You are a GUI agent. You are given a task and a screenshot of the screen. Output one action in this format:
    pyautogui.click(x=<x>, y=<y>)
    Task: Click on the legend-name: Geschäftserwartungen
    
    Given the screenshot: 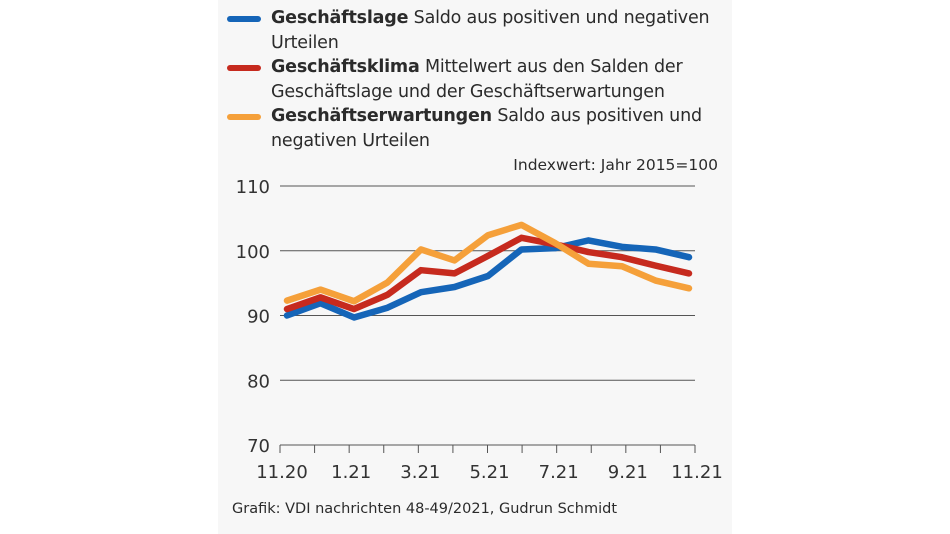 What is the action you would take?
    pyautogui.click(x=381, y=116)
    